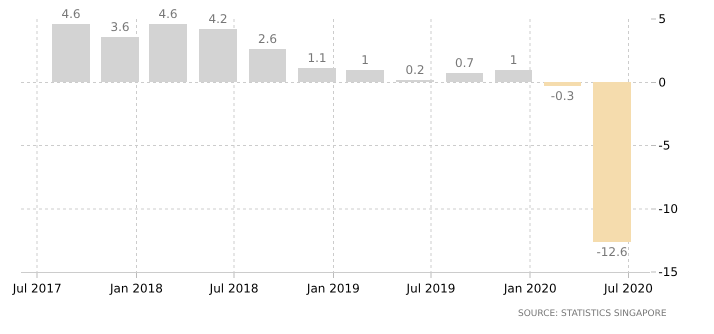  I want to click on data-label: 3.6, so click(120, 27).